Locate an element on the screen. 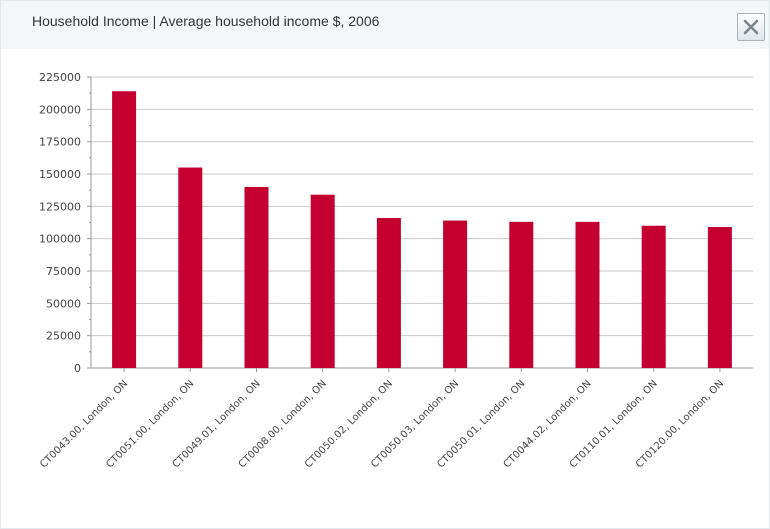 The image size is (770, 529). y-tick-label: 175000 is located at coordinates (60, 142).